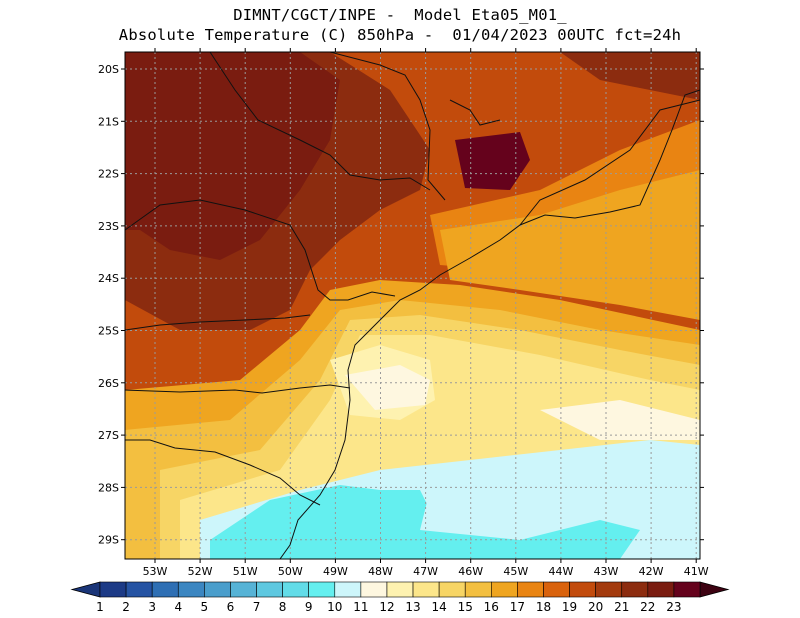 This screenshot has width=800, height=618. What do you see at coordinates (696, 571) in the screenshot?
I see `lon-label: 41W` at bounding box center [696, 571].